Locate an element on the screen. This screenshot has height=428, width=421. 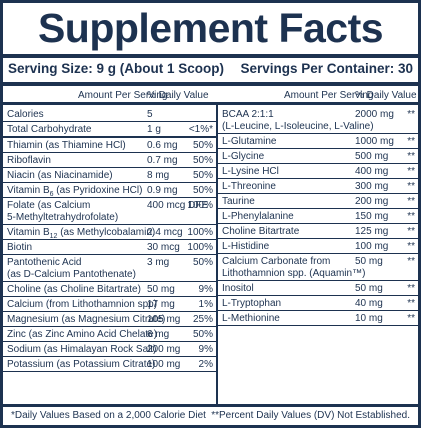
nutrient-daily-value: <1%* is located at coordinates (200, 129).